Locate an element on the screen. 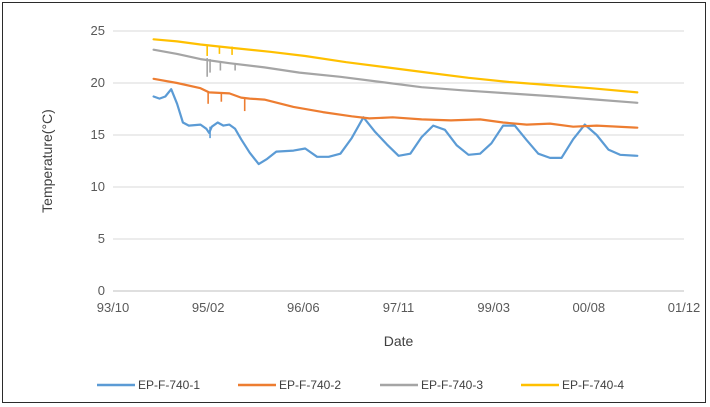 This screenshot has width=710, height=407. y-tick-label: 10 is located at coordinates (98, 186).